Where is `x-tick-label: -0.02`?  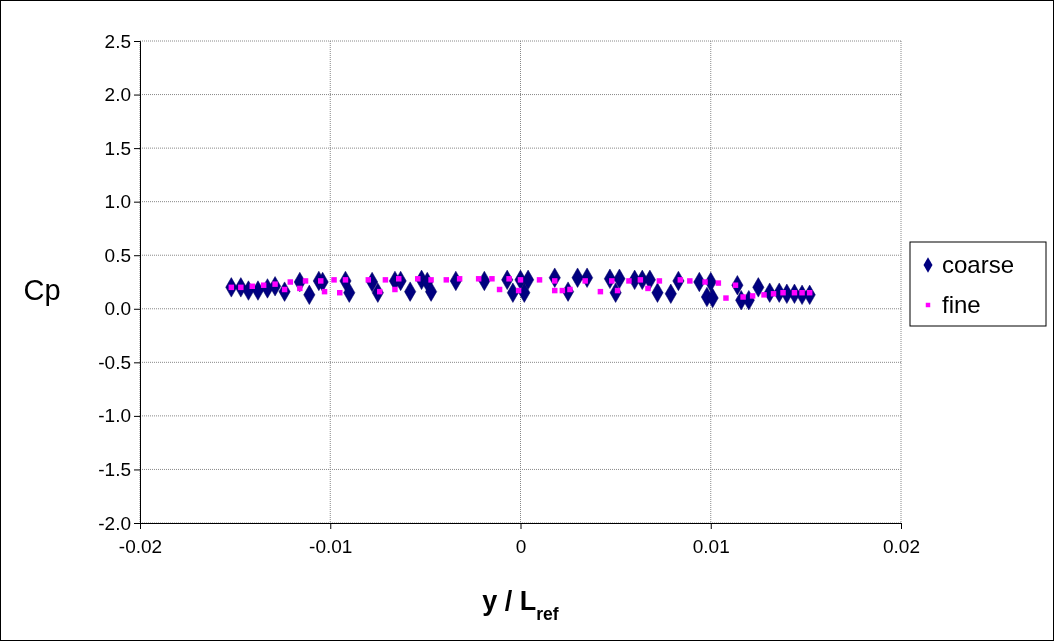
x-tick-label: -0.02 is located at coordinates (140, 546).